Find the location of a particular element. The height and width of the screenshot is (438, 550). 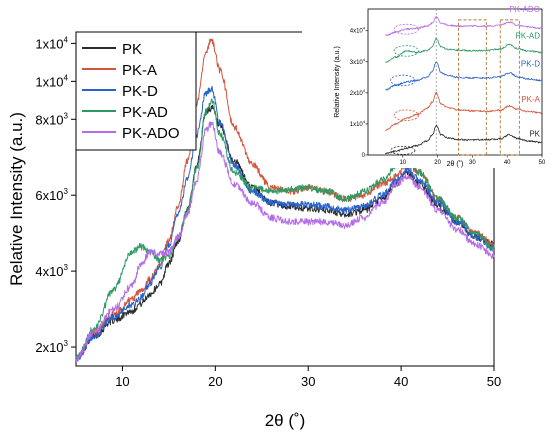

legend-label: PK-ADO is located at coordinates (151, 133).